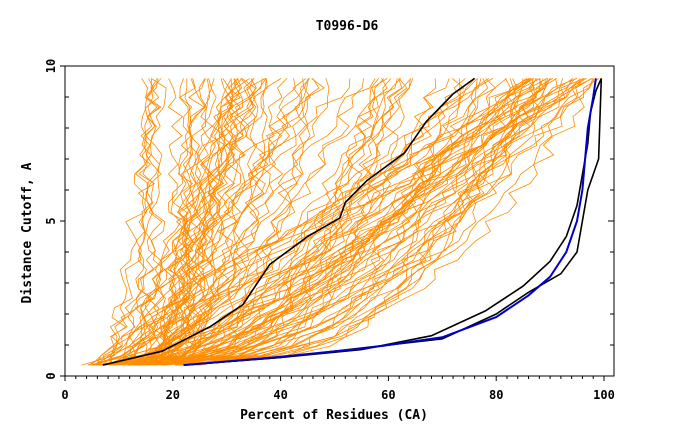  Describe the element at coordinates (388, 395) in the screenshot. I see `x-tick-label: 60` at that location.